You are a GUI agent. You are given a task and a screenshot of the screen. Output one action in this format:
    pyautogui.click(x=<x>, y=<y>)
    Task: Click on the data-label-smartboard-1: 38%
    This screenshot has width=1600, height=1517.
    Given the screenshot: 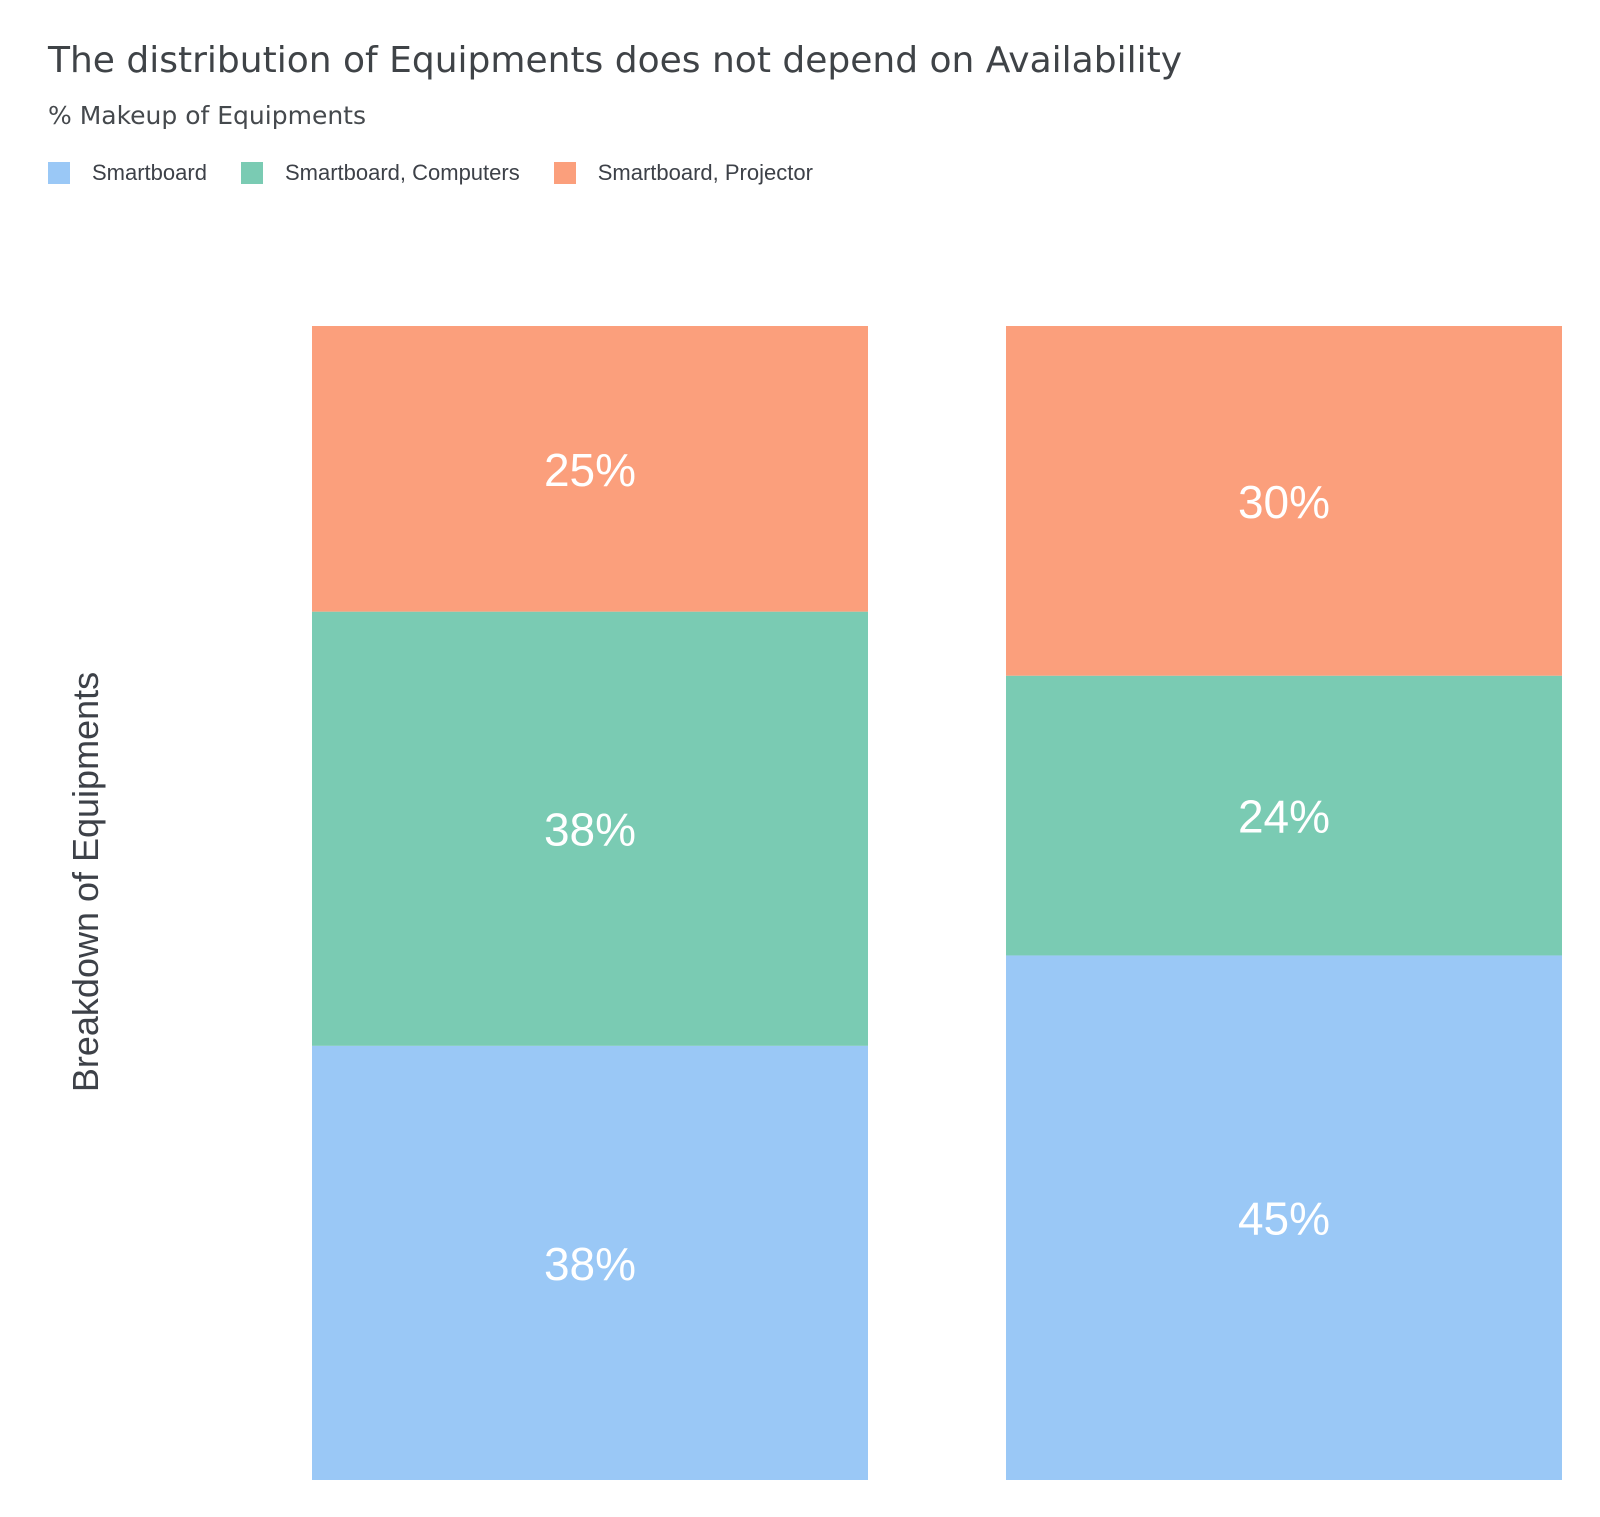 What is the action you would take?
    pyautogui.click(x=590, y=1264)
    